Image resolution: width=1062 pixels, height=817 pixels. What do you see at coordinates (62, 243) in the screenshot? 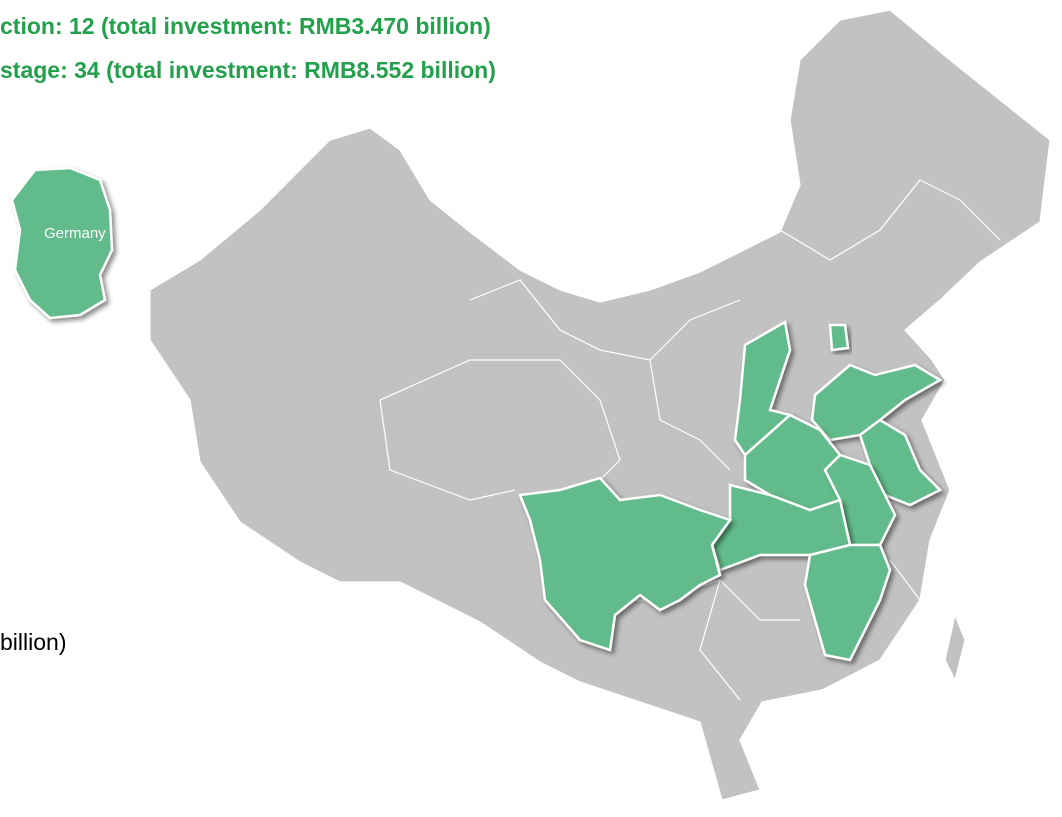
I see `germany` at bounding box center [62, 243].